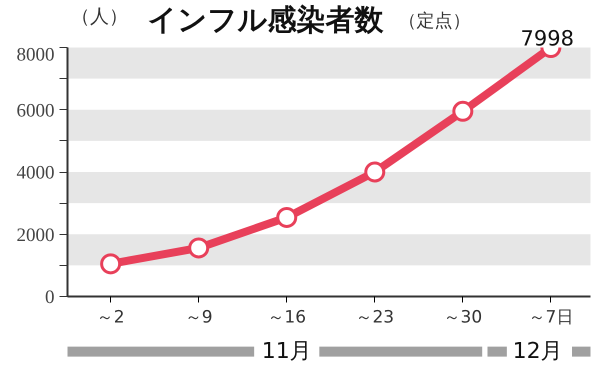 The image size is (600, 377). Describe the element at coordinates (35, 55) in the screenshot. I see `y-tick-label: 8000` at that location.